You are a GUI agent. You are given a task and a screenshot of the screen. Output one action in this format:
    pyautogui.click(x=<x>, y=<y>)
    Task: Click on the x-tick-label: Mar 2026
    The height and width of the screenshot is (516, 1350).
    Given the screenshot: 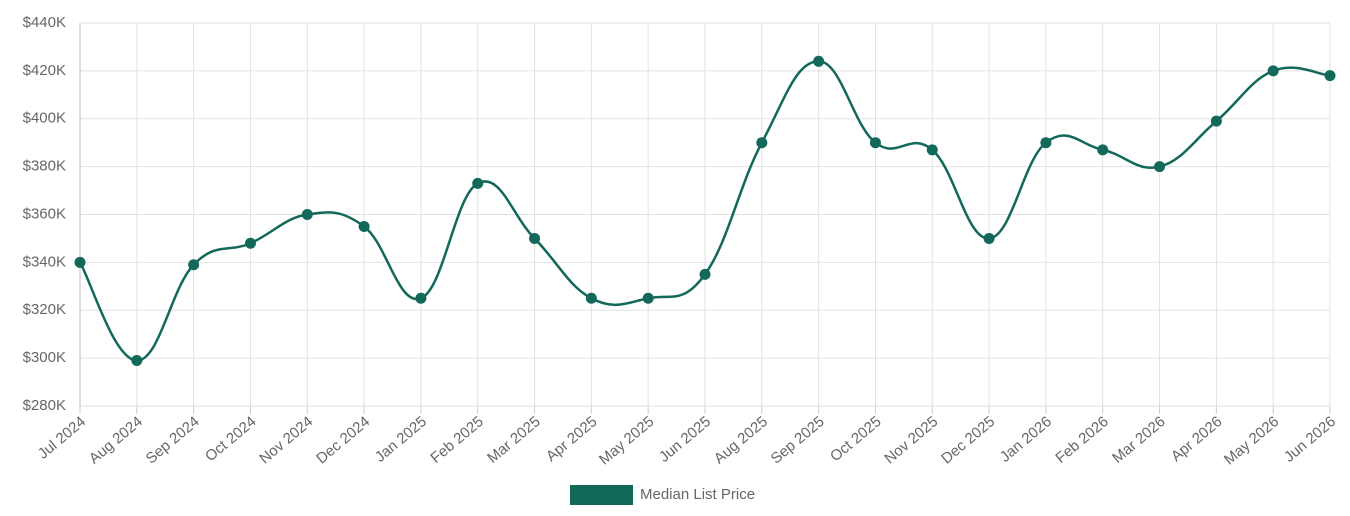 What is the action you would take?
    pyautogui.click(x=1138, y=440)
    